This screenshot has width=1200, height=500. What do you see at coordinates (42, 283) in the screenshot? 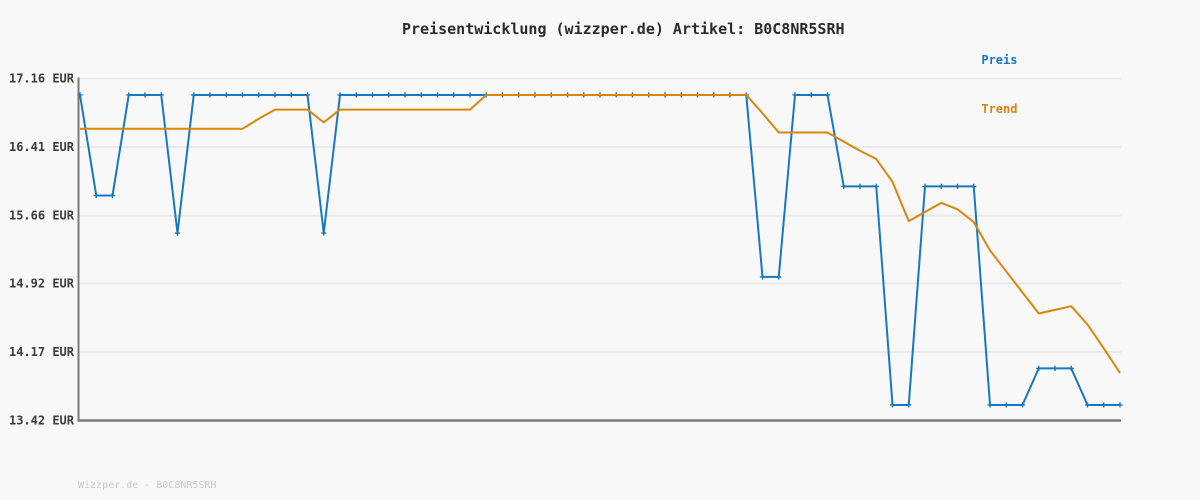
I see `y-axis-tick-label: 14.92 EUR` at bounding box center [42, 283].